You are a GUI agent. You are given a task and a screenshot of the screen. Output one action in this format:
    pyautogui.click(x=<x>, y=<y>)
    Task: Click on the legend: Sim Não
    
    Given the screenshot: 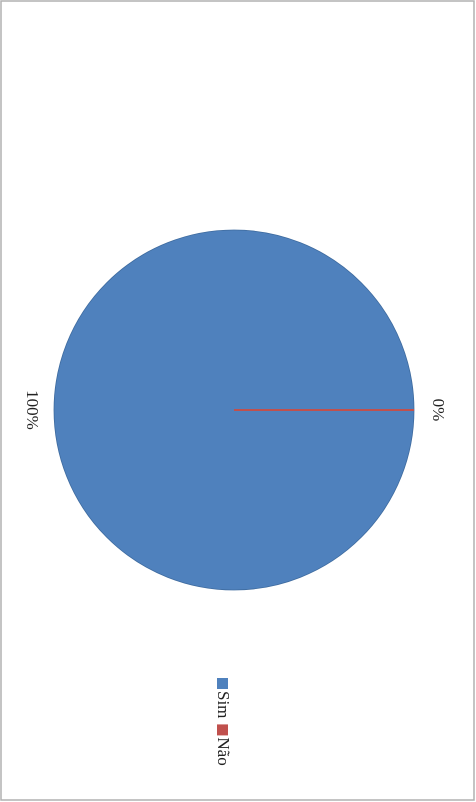 What is the action you would take?
    pyautogui.click(x=223, y=722)
    